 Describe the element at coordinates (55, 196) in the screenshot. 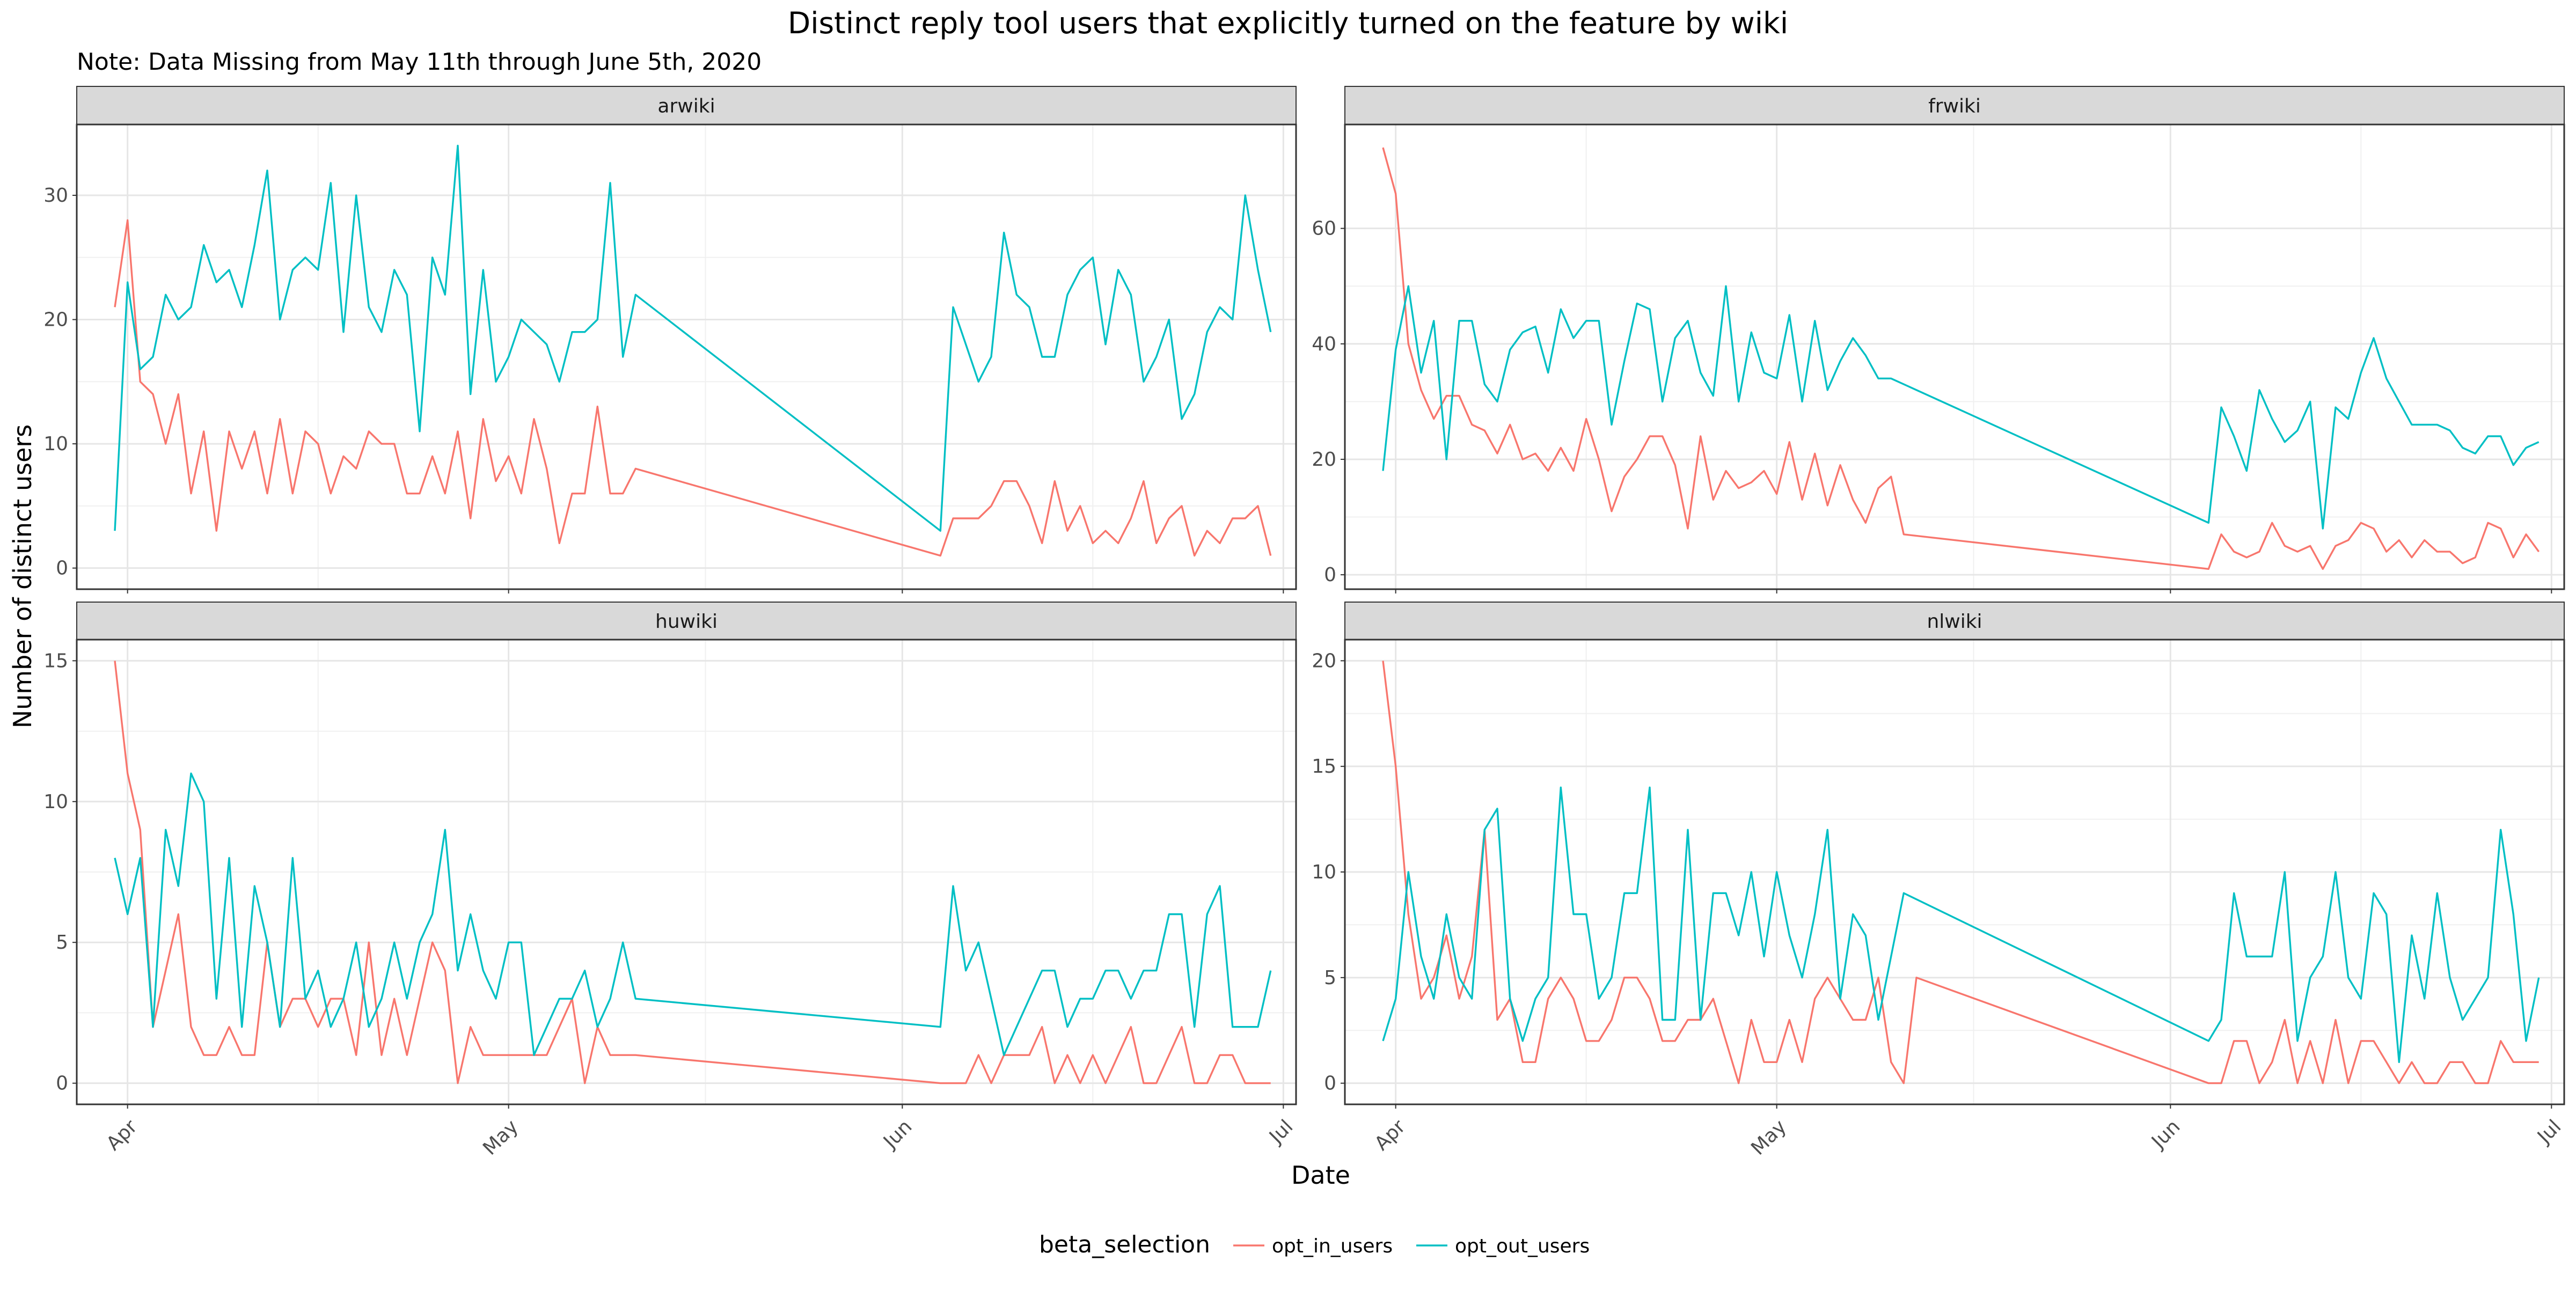

I see `y-tick-label: 30` at that location.